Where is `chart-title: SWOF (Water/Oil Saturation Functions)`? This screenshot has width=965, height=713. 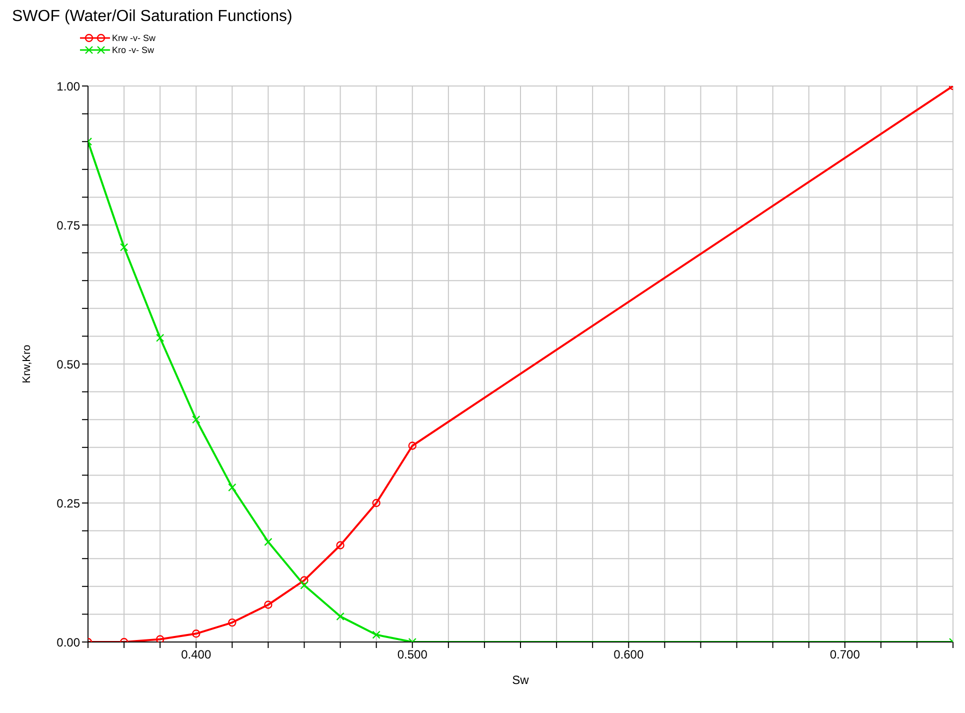
chart-title: SWOF (Water/Oil Saturation Functions) is located at coordinates (153, 17).